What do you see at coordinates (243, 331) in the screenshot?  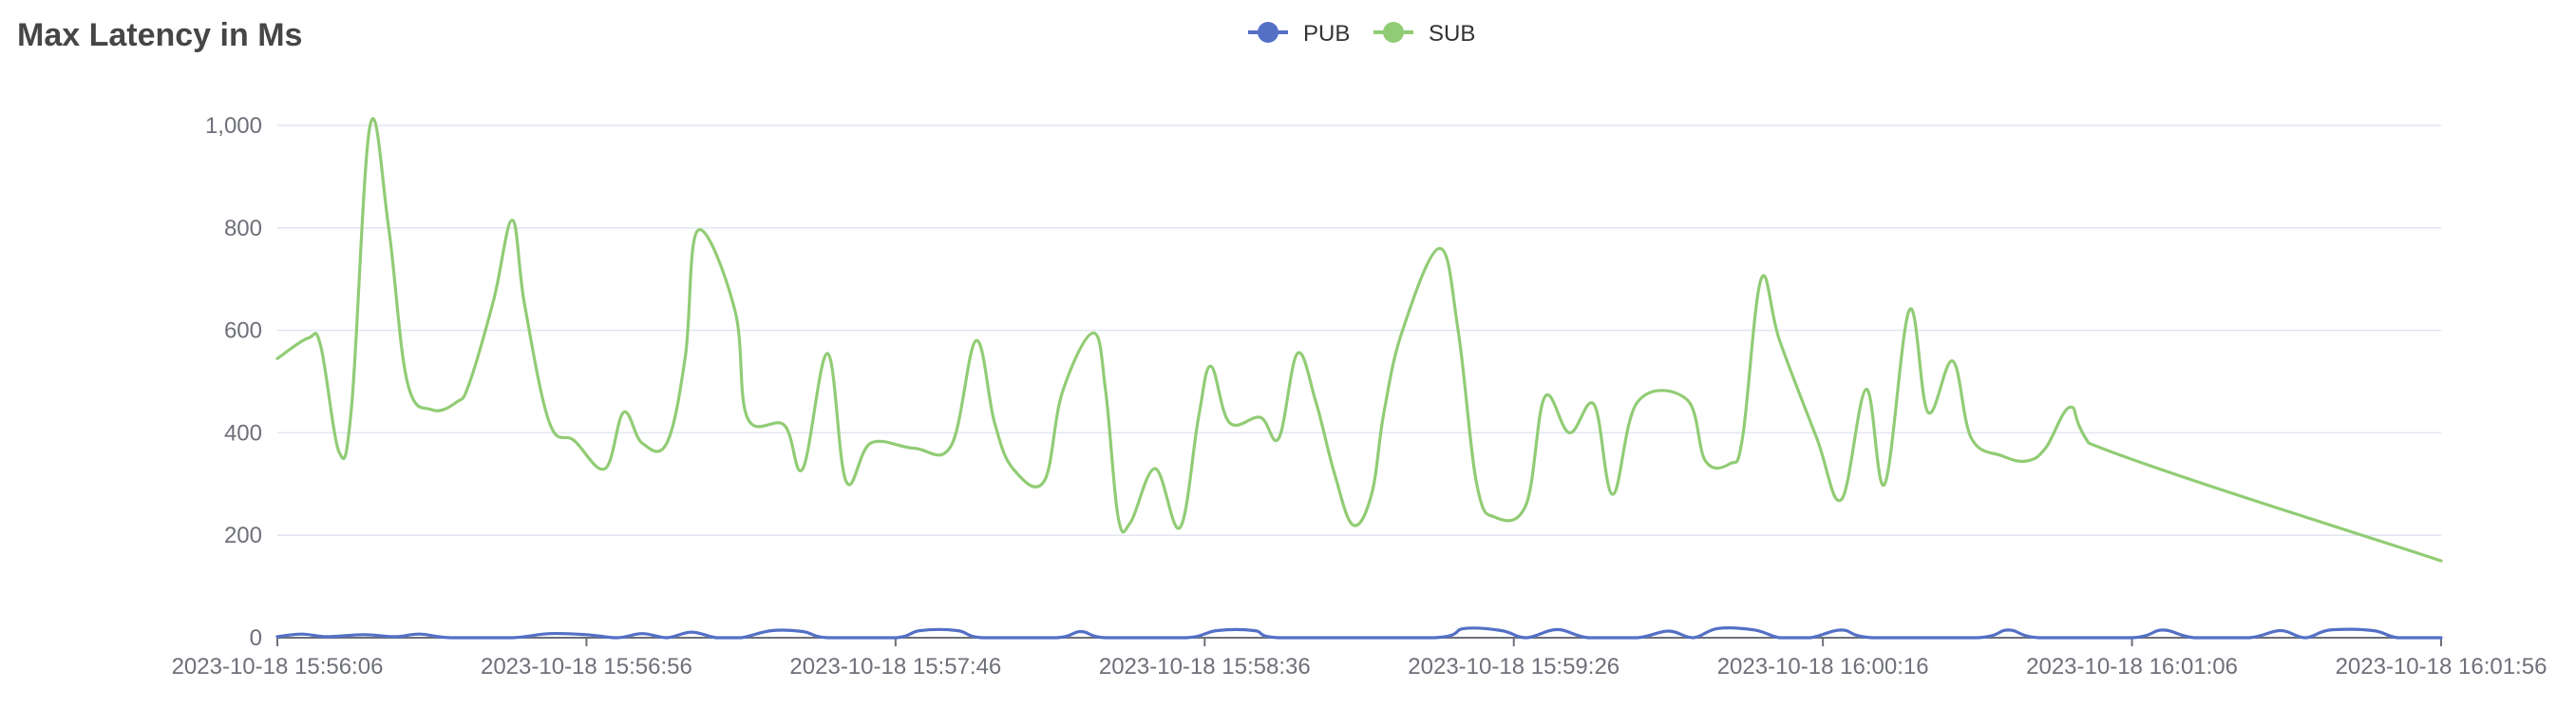 I see `y-tick-label: 600` at bounding box center [243, 331].